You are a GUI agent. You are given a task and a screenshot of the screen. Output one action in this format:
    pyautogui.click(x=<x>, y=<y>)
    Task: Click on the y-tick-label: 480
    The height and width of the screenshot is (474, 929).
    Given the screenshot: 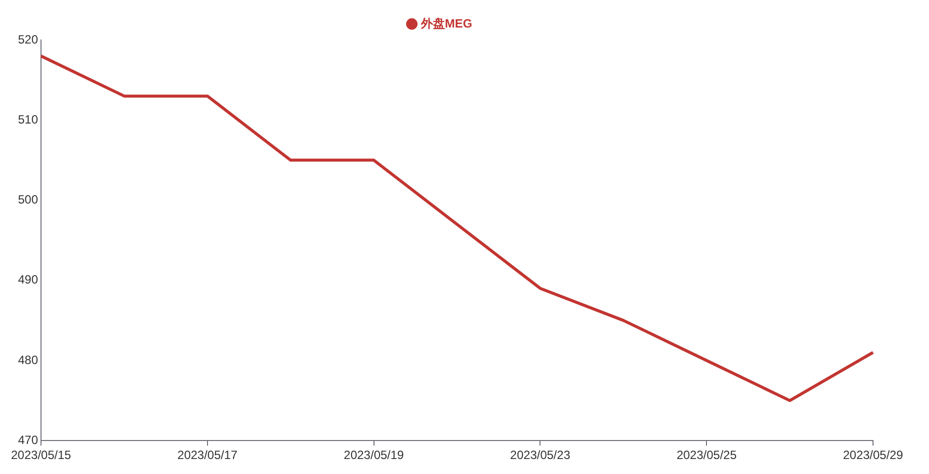 What is the action you would take?
    pyautogui.click(x=28, y=359)
    